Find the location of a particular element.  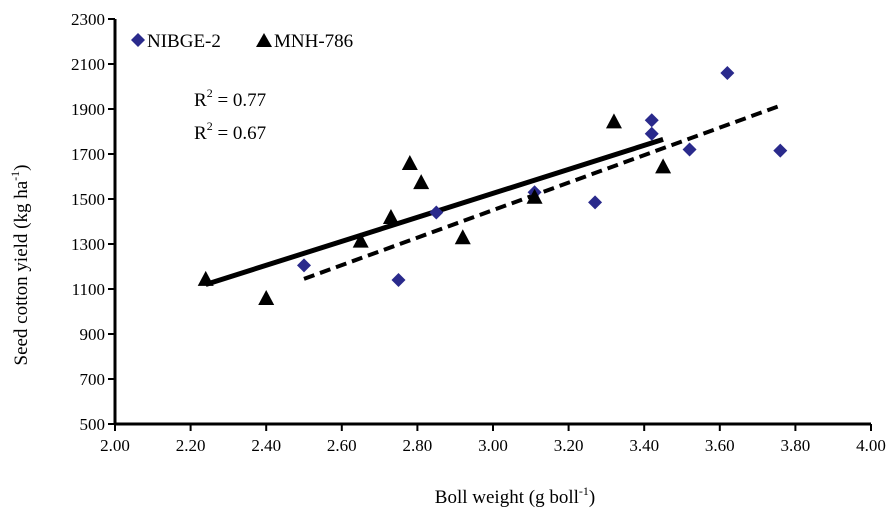

y-tick-label: 2100 is located at coordinates (88, 64).